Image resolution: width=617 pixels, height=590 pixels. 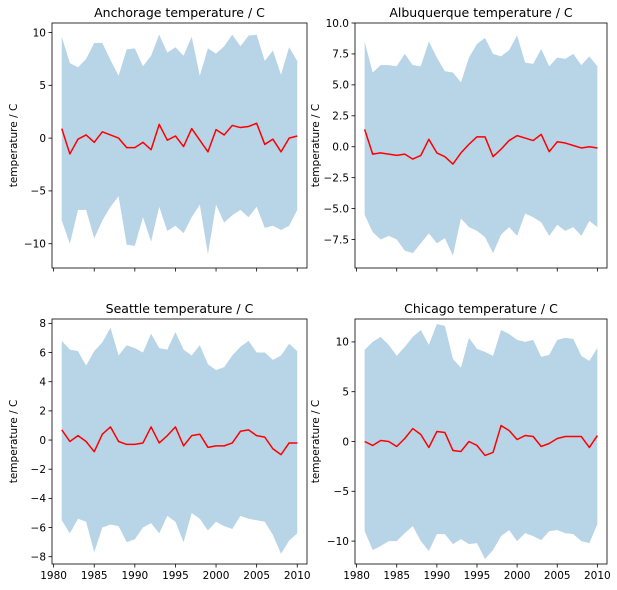 I want to click on chicago-xtick-label: 2005, so click(x=557, y=576).